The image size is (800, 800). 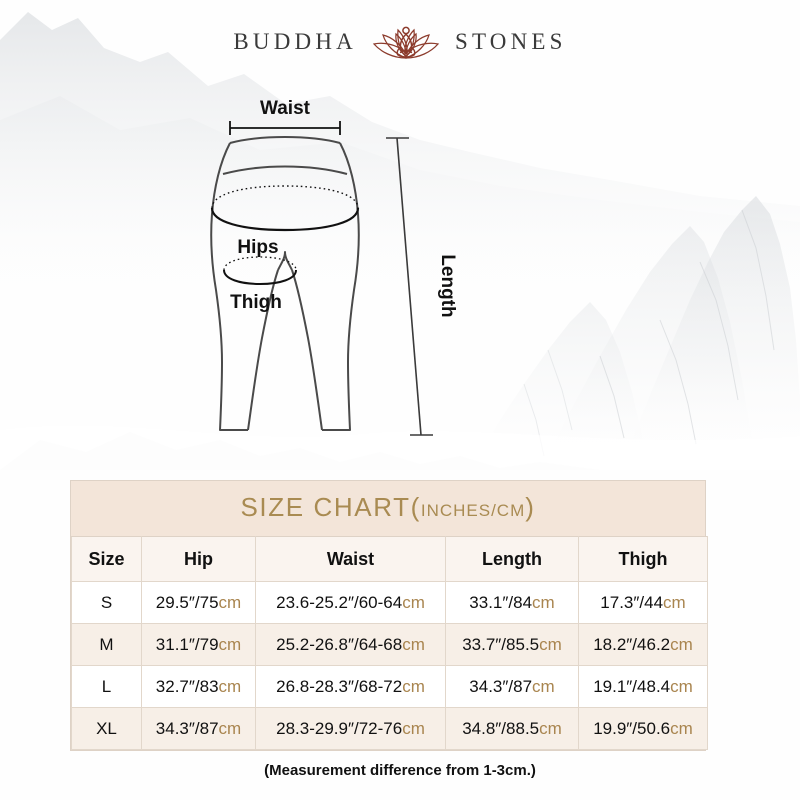 What do you see at coordinates (257, 247) in the screenshot?
I see `hips-label: Hips` at bounding box center [257, 247].